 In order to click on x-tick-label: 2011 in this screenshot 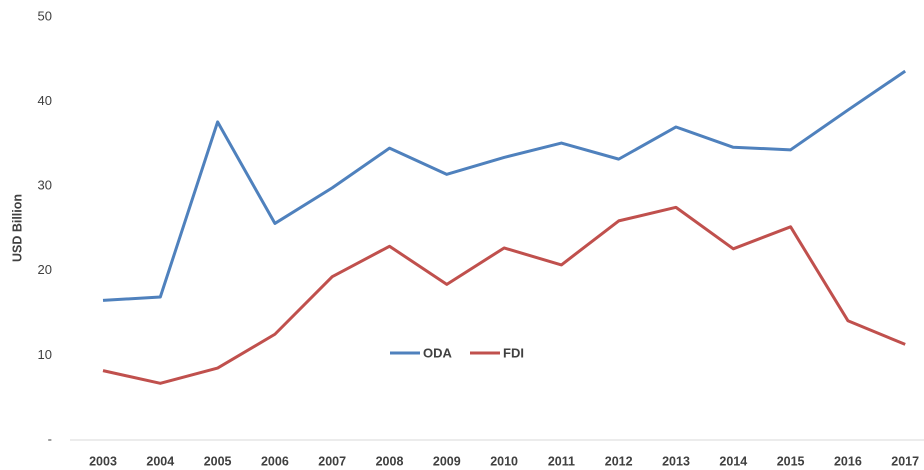, I will do `click(561, 461)`.